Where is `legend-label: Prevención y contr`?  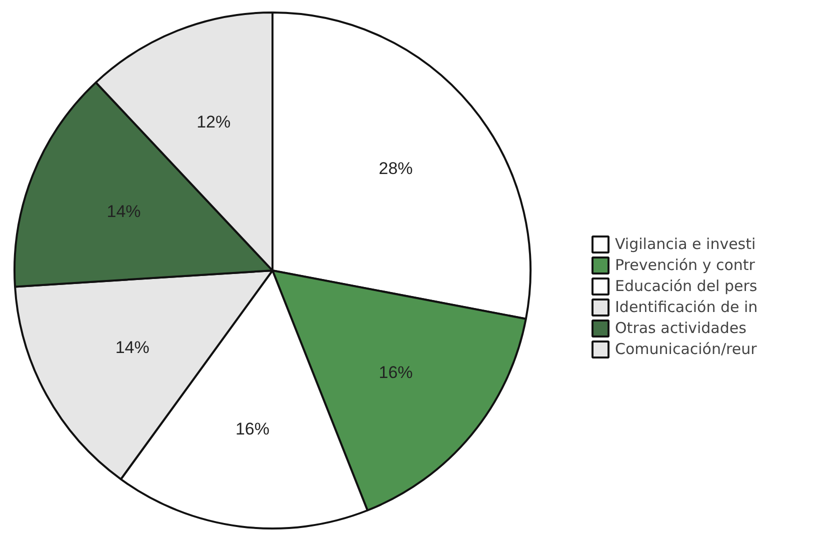 legend-label: Prevención y contr is located at coordinates (685, 265).